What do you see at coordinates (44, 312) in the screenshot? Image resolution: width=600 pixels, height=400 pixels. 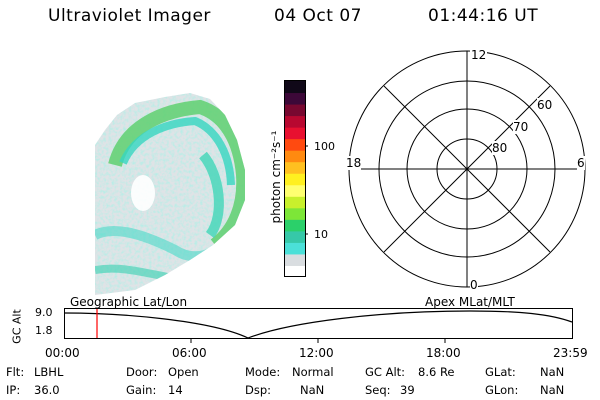 I see `timeline-ytick-9: 9.0` at bounding box center [44, 312].